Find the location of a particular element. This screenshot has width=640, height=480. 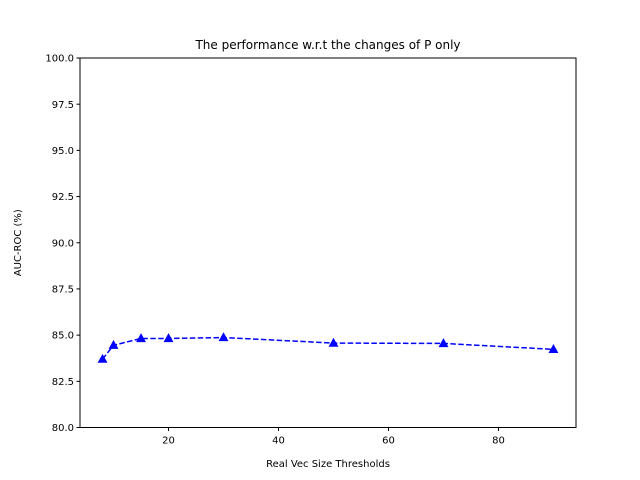

y-tick-label: 85.0 is located at coordinates (63, 336).